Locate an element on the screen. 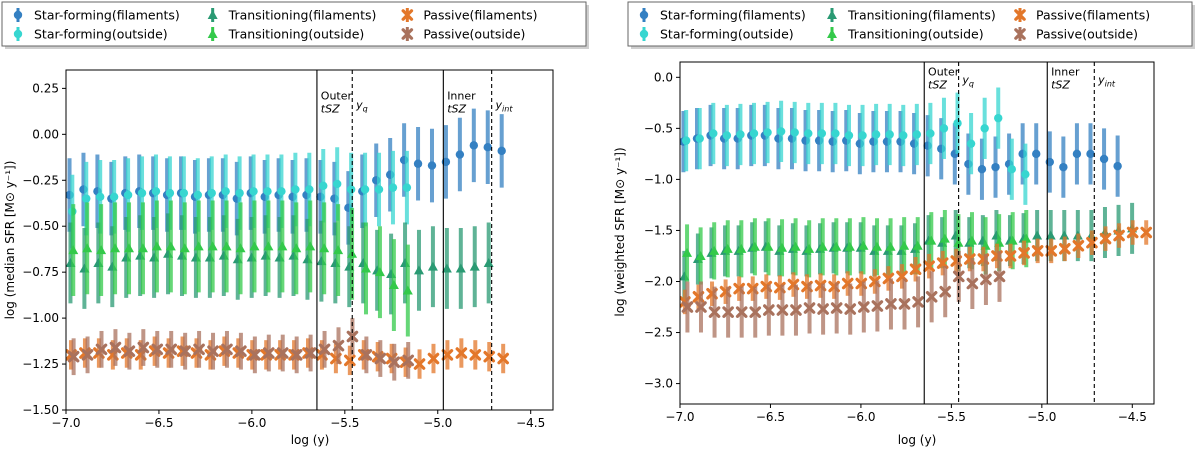 The height and width of the screenshot is (451, 1200). x-tick-label: −6.5 is located at coordinates (770, 417).